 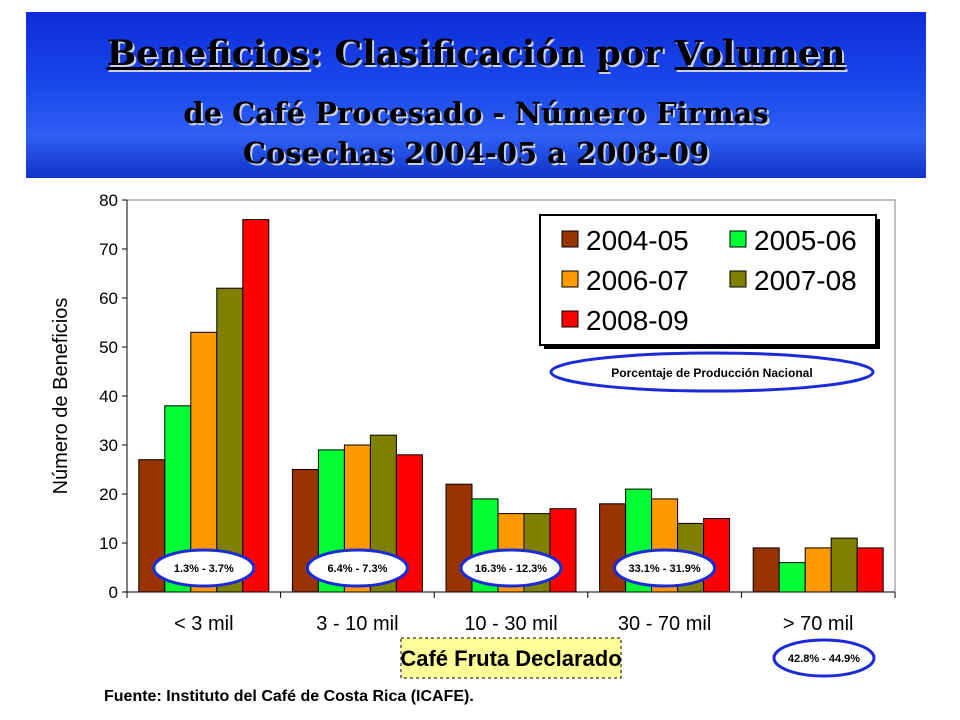 I want to click on x-tick-label: 30 - 70 mil, so click(x=664, y=624).